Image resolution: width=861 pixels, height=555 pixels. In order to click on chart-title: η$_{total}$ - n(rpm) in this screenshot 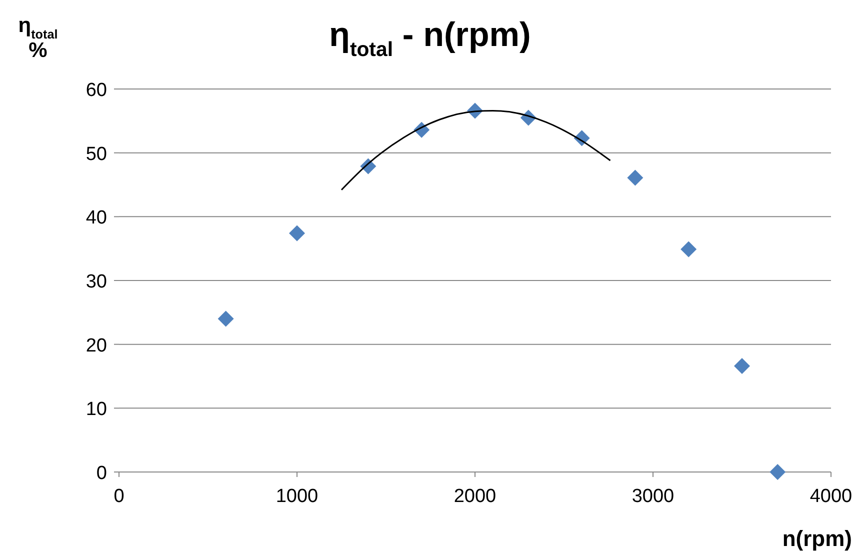, I will do `click(430, 39)`.